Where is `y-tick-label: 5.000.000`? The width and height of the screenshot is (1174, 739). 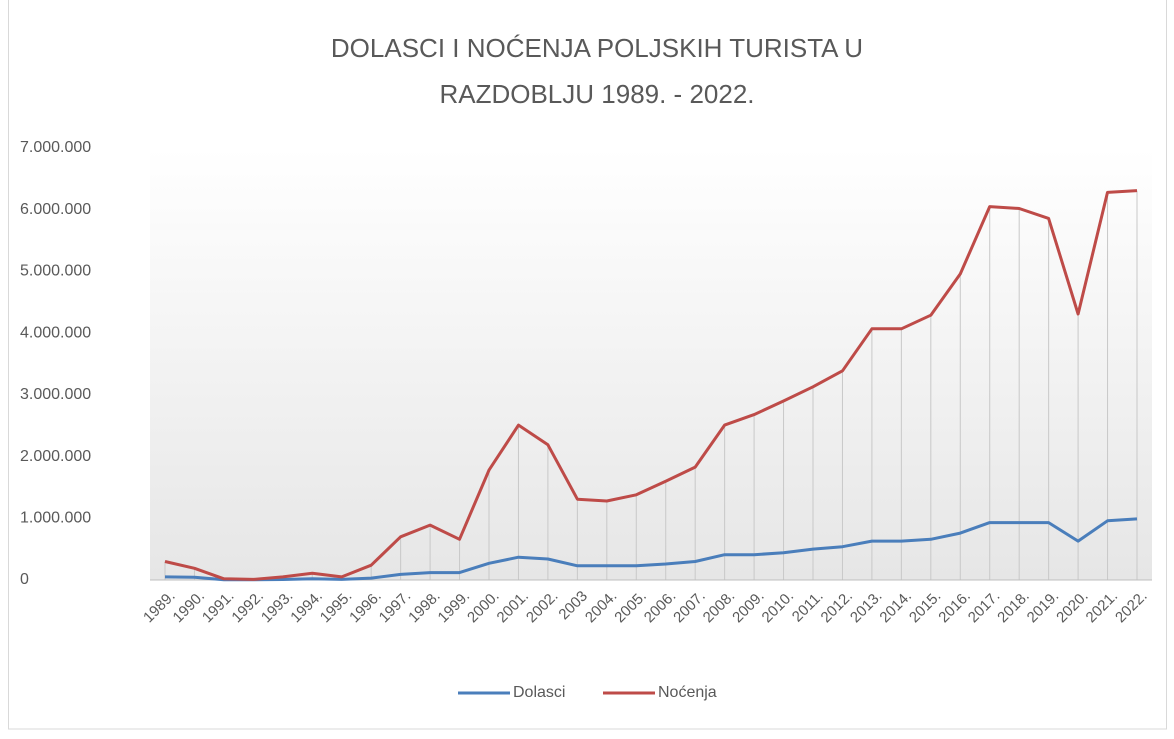 y-tick-label: 5.000.000 is located at coordinates (55, 271).